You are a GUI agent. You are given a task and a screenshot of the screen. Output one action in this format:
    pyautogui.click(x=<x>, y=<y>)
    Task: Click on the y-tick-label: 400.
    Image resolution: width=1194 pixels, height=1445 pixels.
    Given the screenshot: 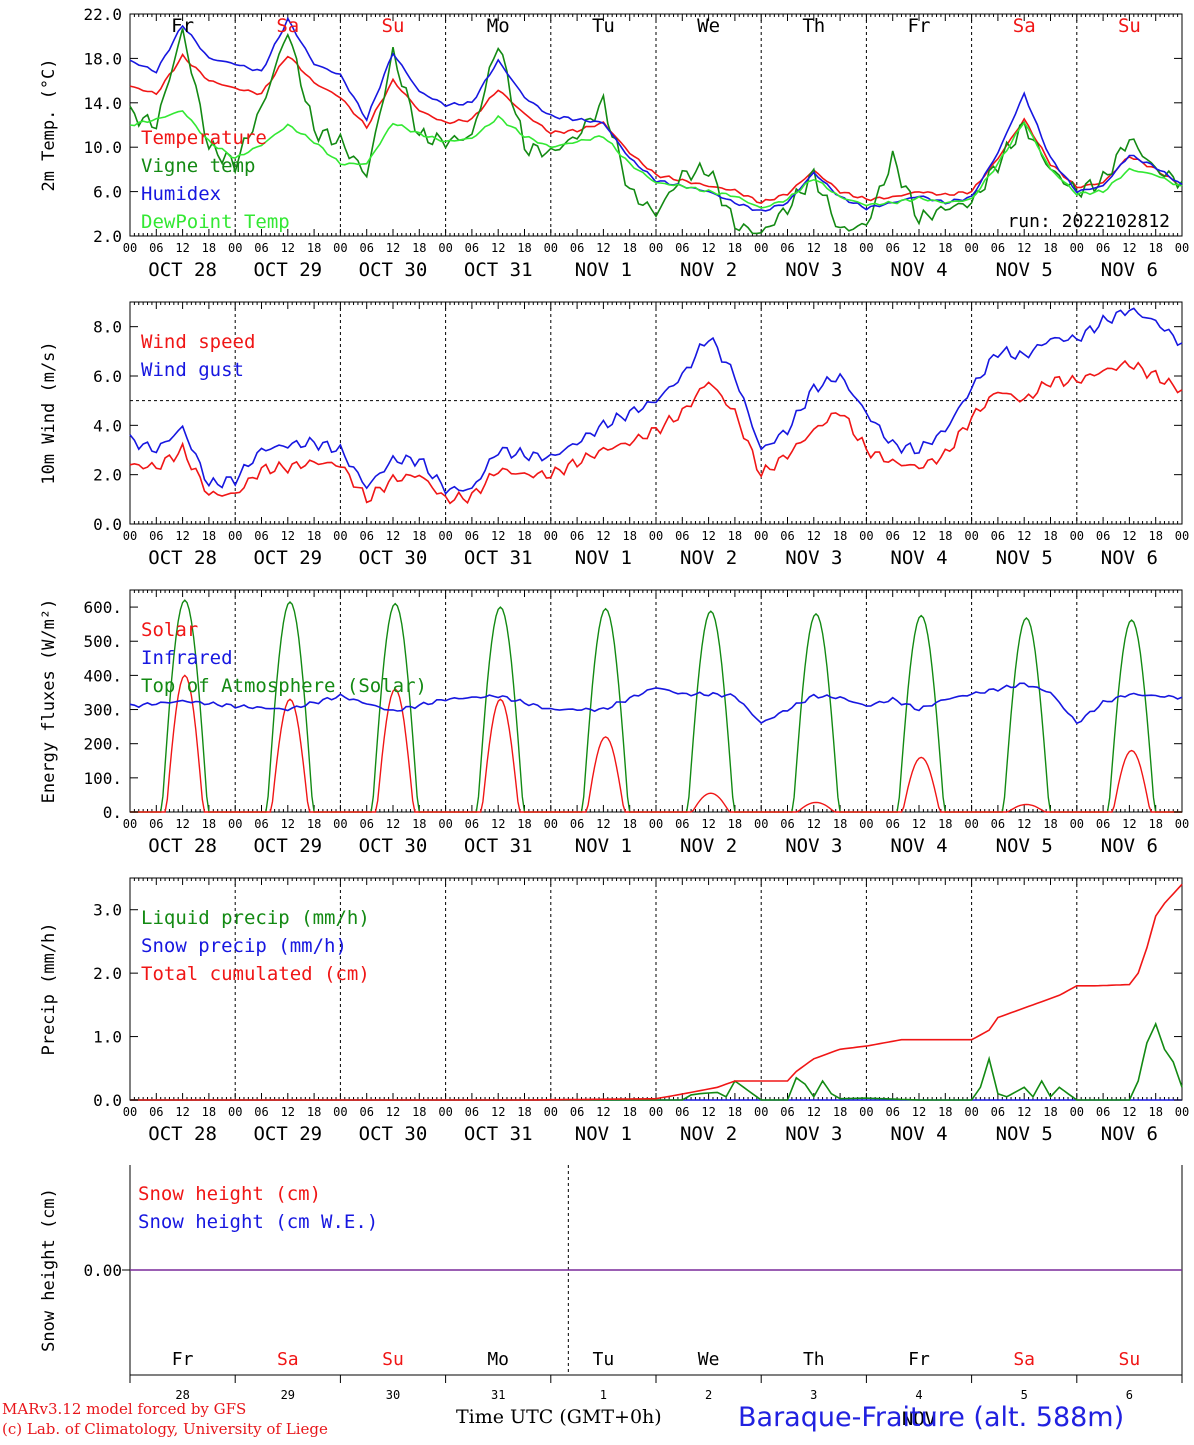 What is the action you would take?
    pyautogui.click(x=102, y=675)
    